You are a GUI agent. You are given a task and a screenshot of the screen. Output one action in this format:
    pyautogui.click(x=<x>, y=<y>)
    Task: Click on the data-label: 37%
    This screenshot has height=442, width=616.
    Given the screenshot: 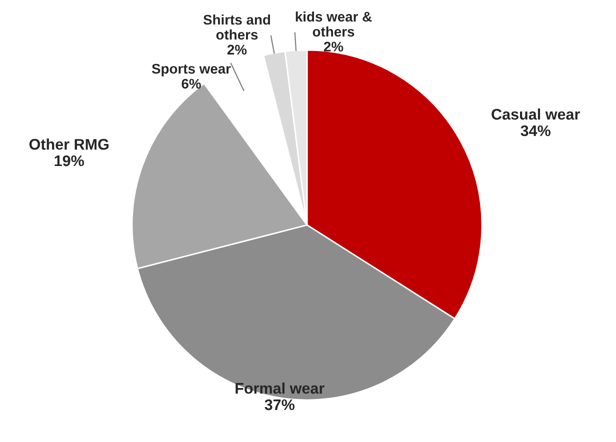 What is the action you would take?
    pyautogui.click(x=279, y=404)
    